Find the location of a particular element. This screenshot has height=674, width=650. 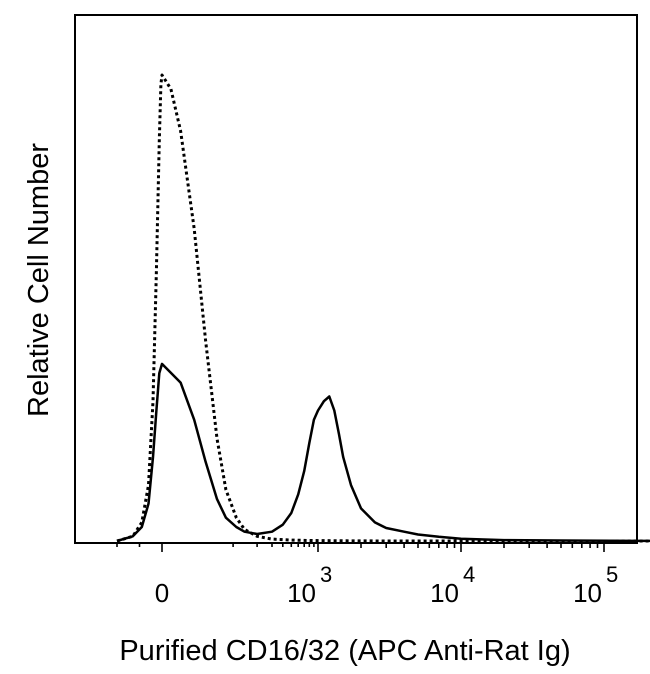

x-tick-label-exponent: 5 is located at coordinates (612, 574).